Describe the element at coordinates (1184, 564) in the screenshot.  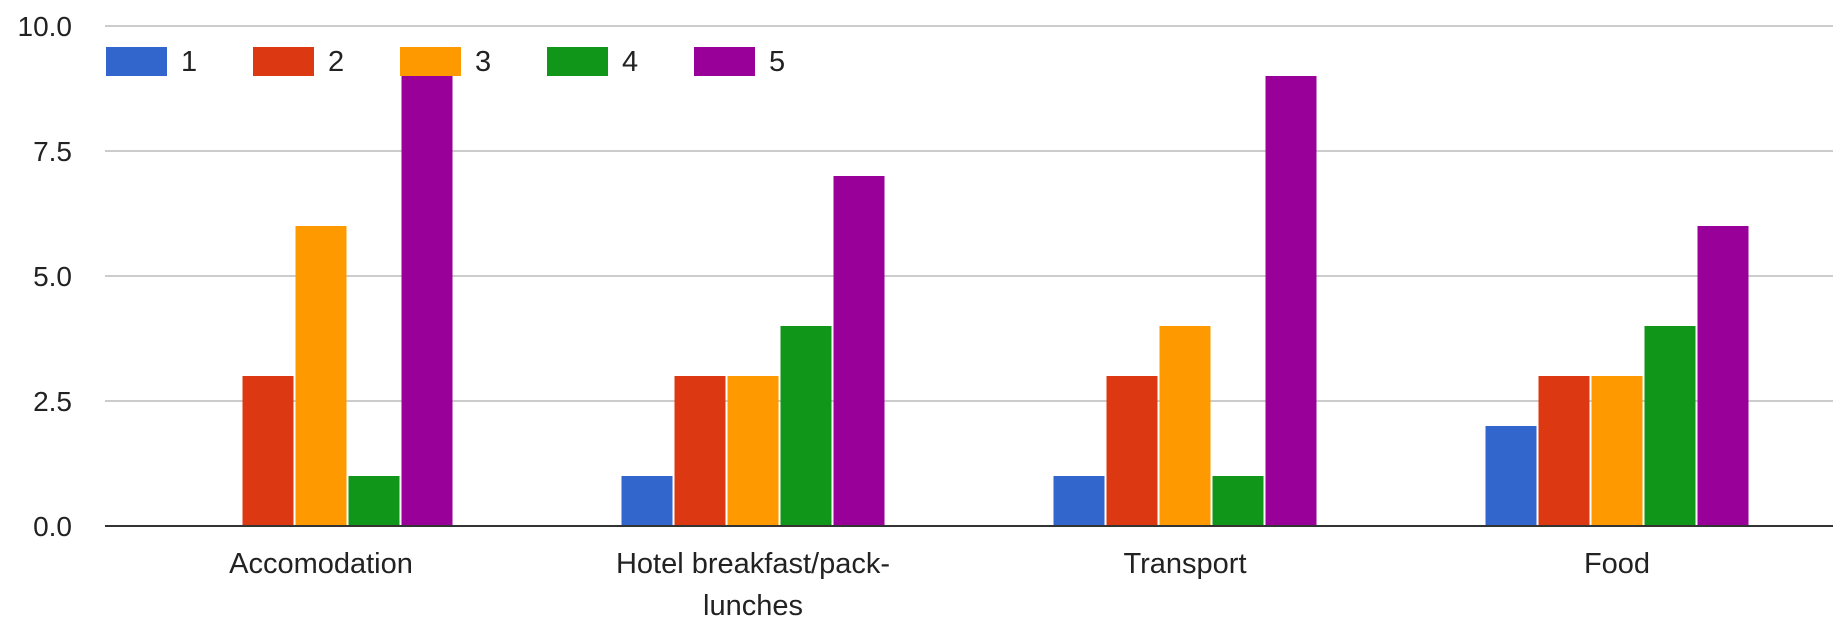
I see `x-category-label: Transport` at that location.